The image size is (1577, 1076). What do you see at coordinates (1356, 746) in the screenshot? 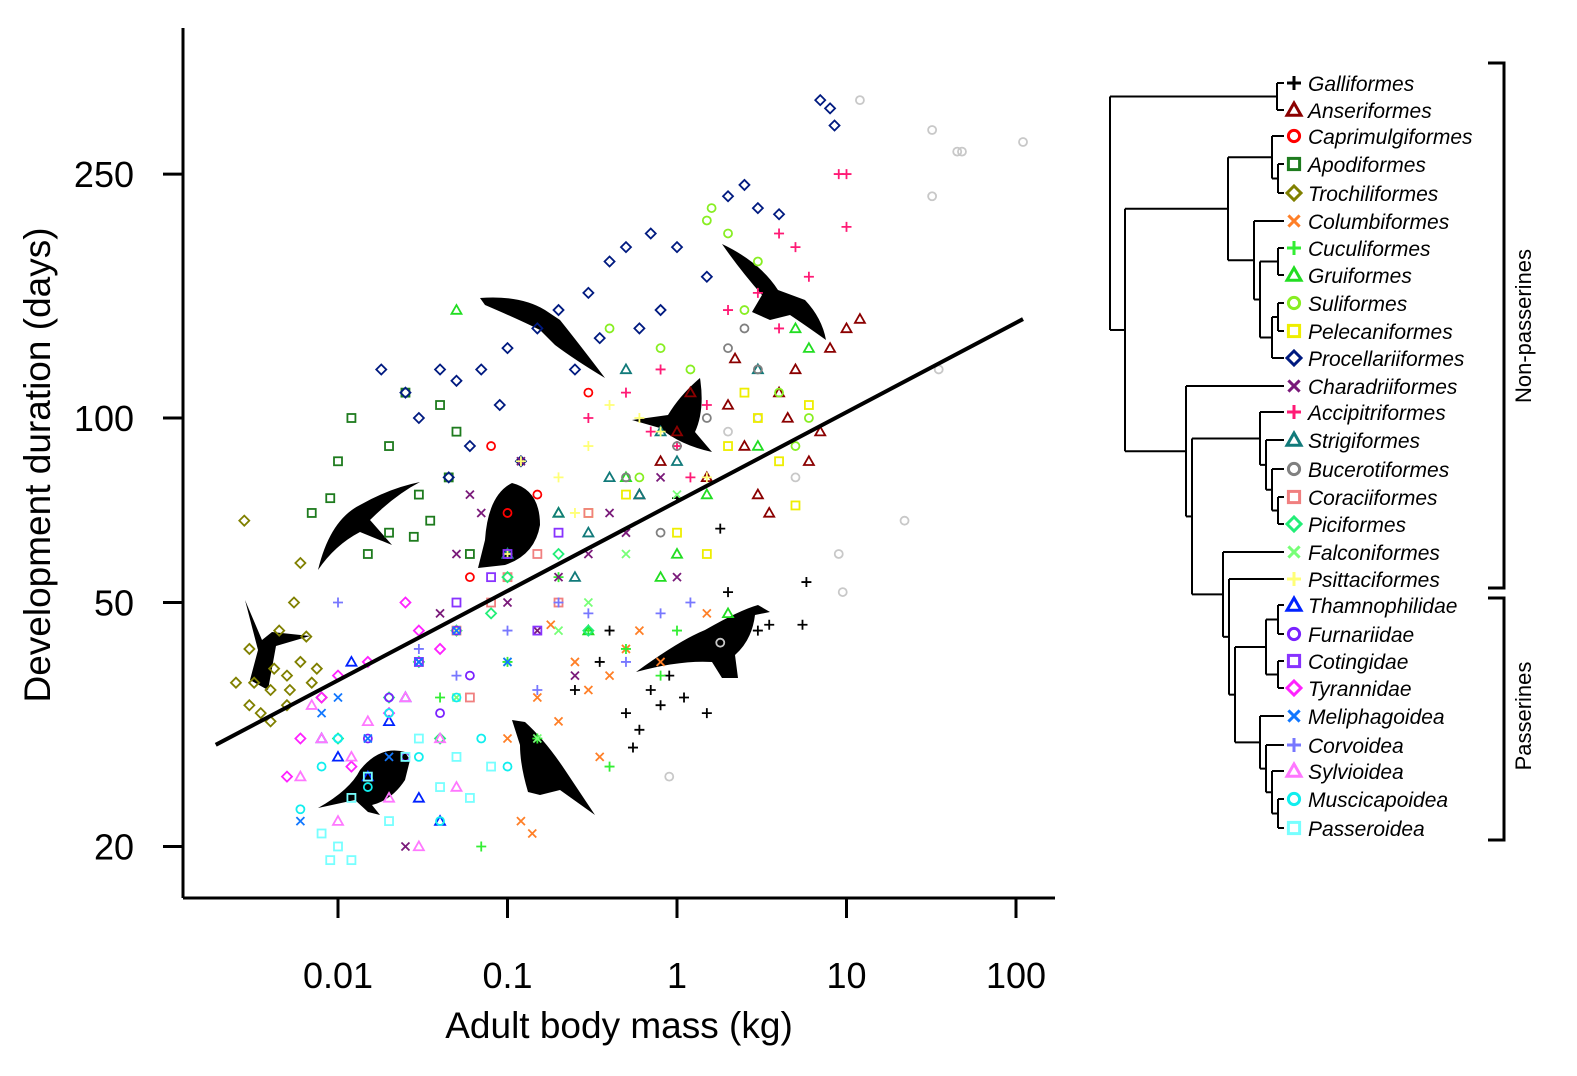
I see `legend-label: Corvoidea` at bounding box center [1356, 746].